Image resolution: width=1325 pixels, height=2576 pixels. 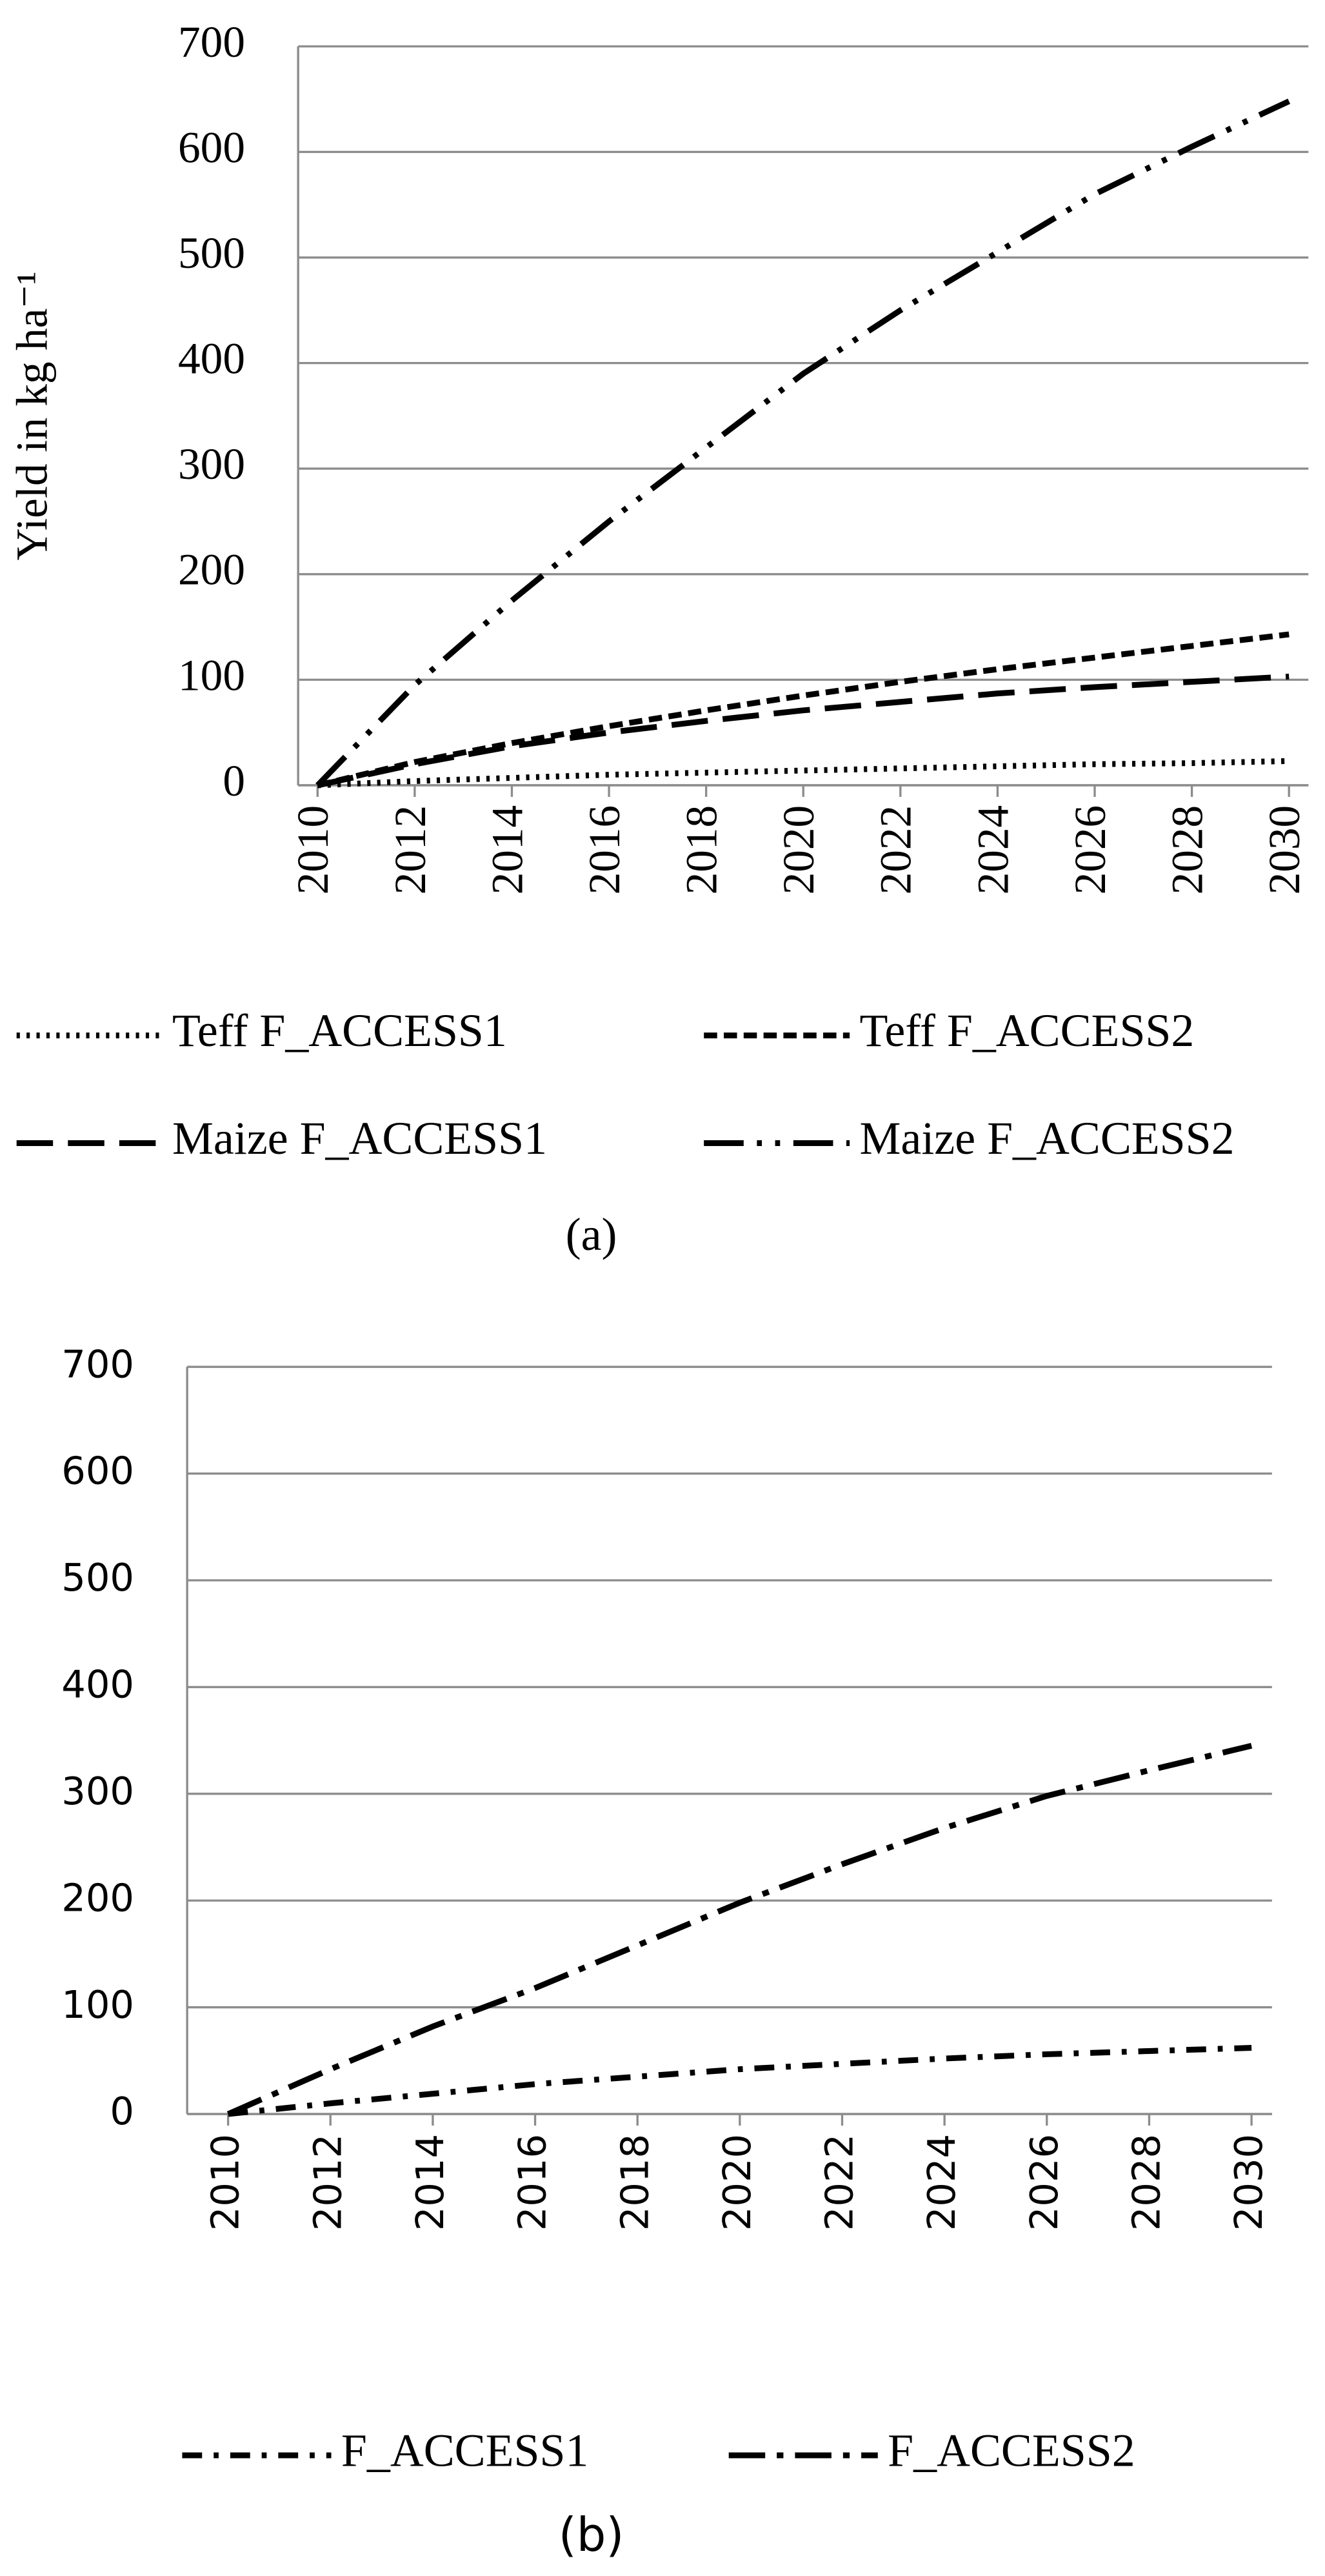 What do you see at coordinates (465, 2450) in the screenshot?
I see `legend-label: F_ACCESS1` at bounding box center [465, 2450].